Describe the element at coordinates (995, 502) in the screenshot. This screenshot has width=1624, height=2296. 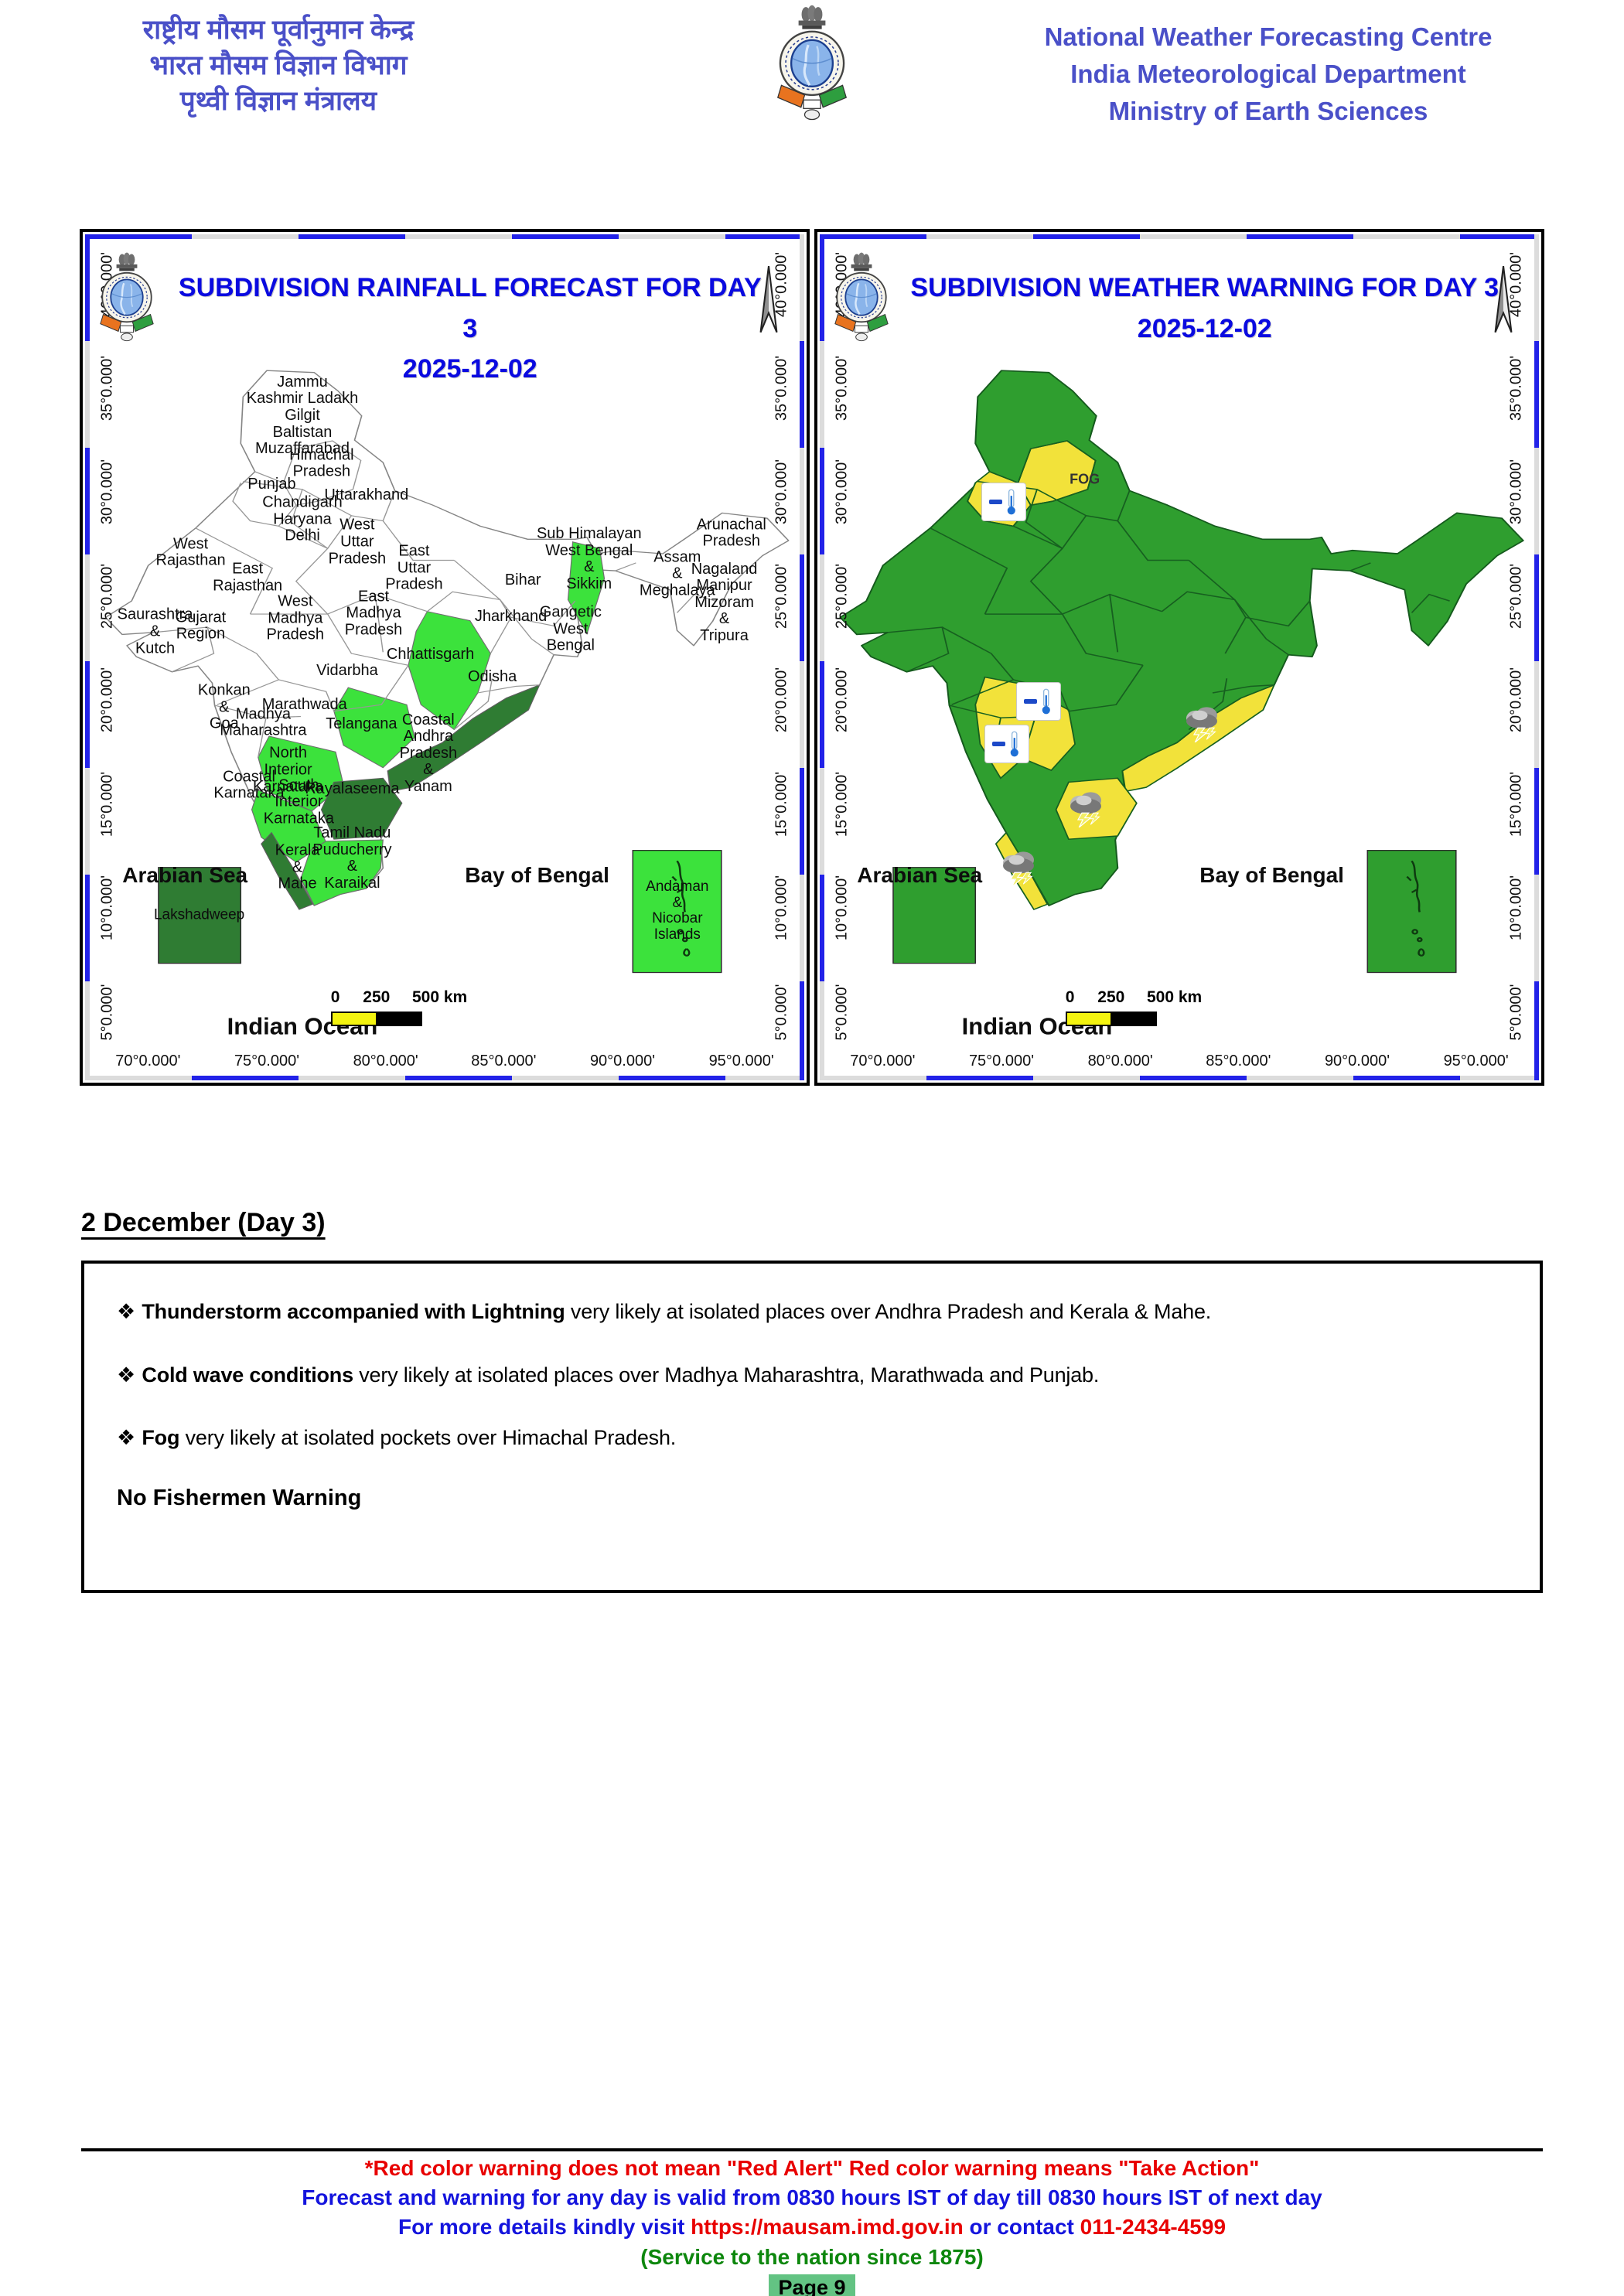
I see `minus-temperature-glyph` at that location.